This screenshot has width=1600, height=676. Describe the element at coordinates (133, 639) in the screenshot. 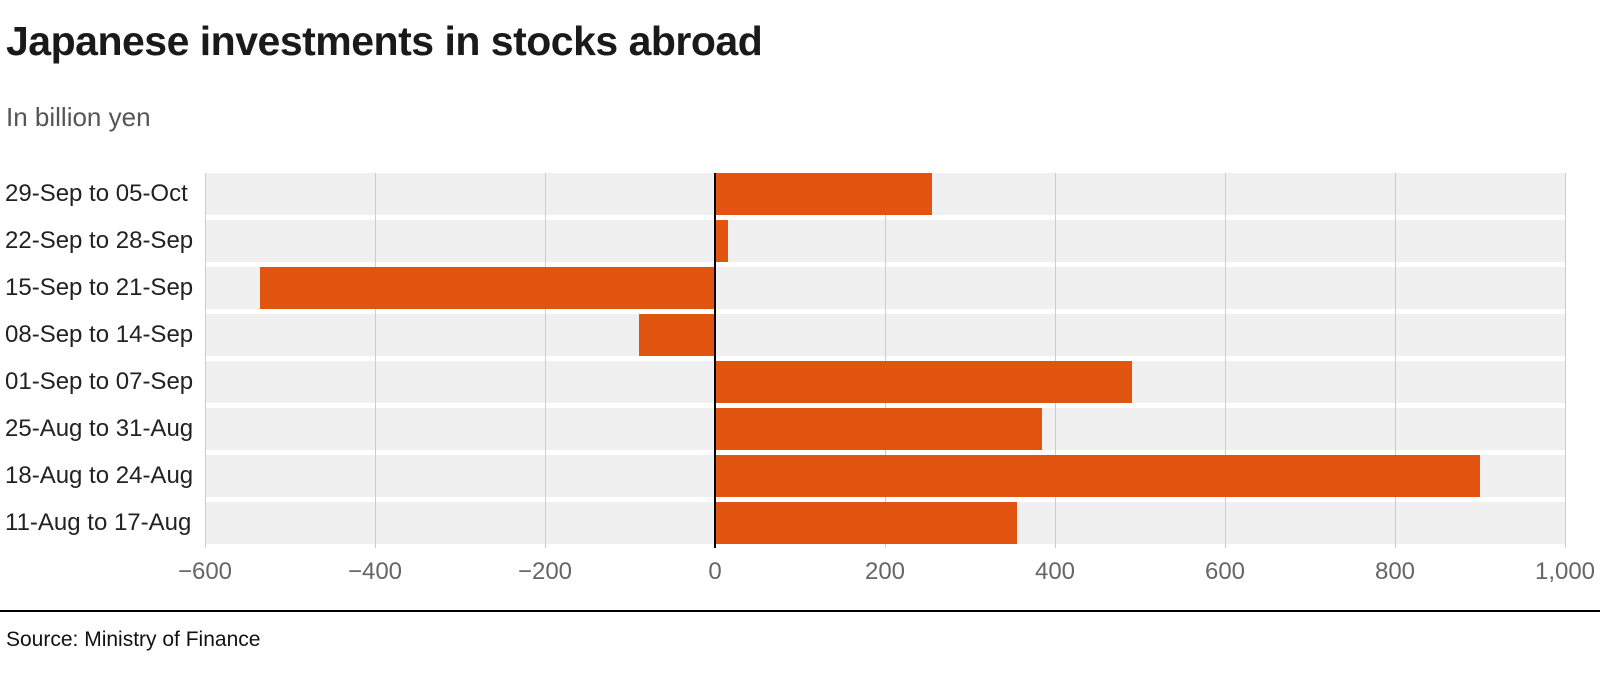

I see `source-note: Source: Ministry of Finance` at that location.